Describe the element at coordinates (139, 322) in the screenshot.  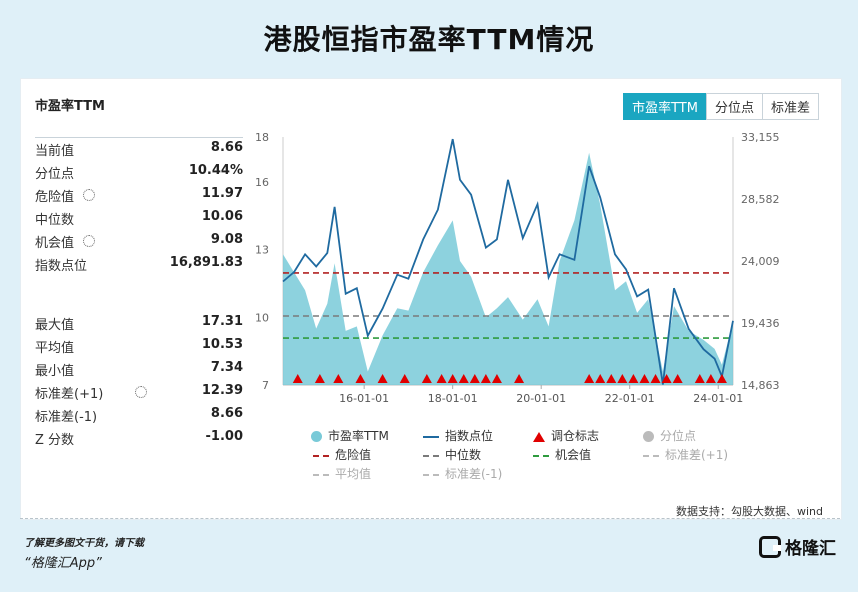
I see `stat-row: 最大值 17.31` at that location.